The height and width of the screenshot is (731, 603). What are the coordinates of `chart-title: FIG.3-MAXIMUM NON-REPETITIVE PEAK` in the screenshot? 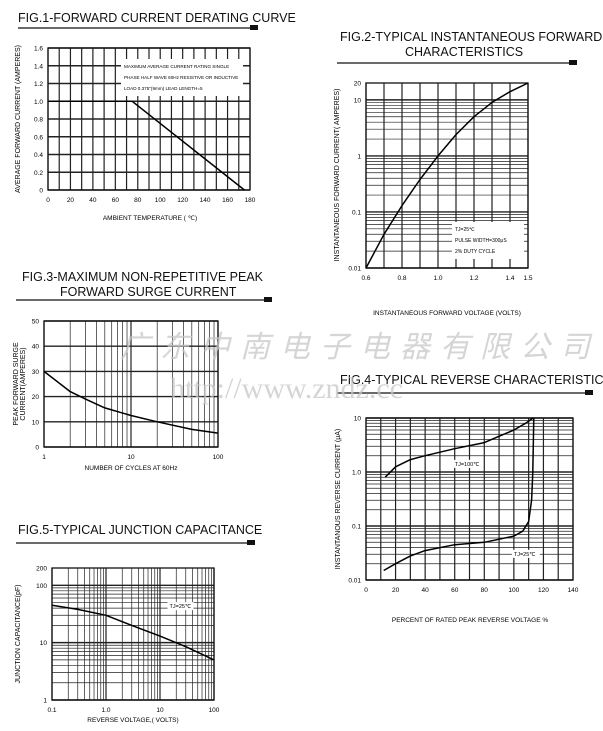 It's located at (143, 277).